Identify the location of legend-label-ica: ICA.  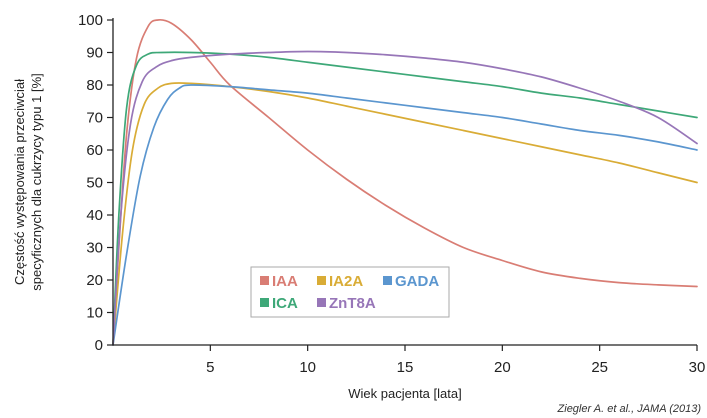
(285, 303).